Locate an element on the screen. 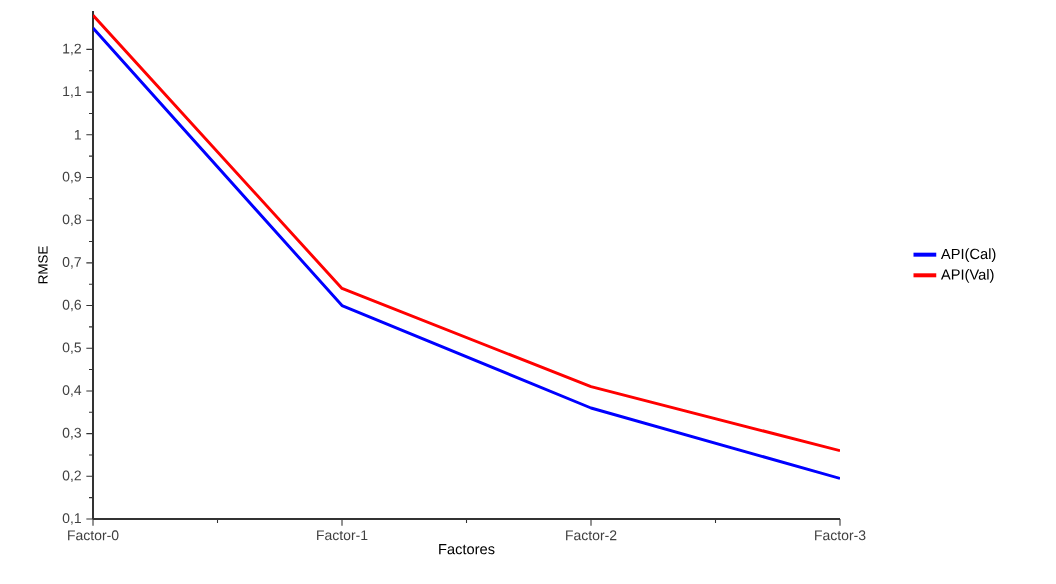 The image size is (1056, 584). y-tick-label: 0,3 is located at coordinates (72, 433).